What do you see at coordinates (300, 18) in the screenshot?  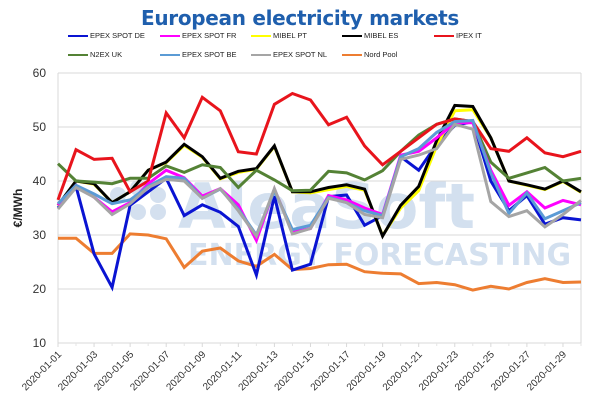 I see `chart-title: European electricity markets` at bounding box center [300, 18].